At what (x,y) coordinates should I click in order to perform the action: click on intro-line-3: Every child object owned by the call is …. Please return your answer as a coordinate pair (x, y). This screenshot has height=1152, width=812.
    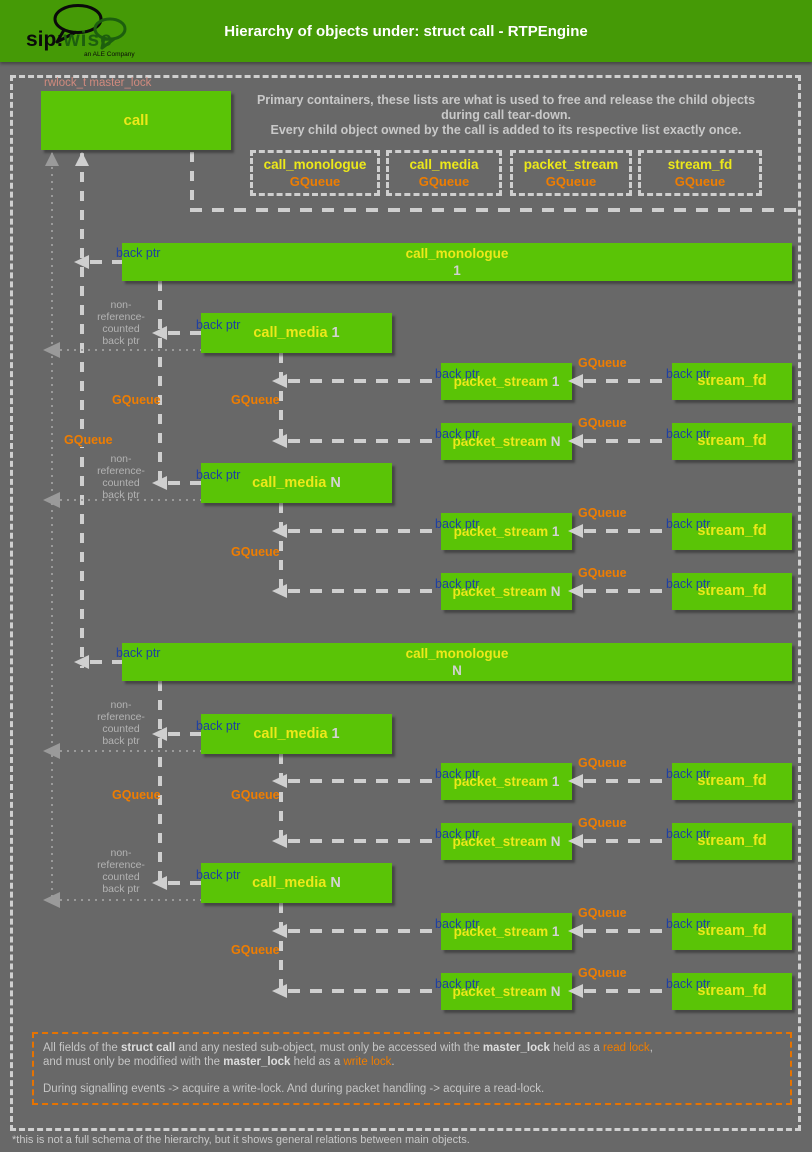
    Looking at the image, I should click on (506, 130).